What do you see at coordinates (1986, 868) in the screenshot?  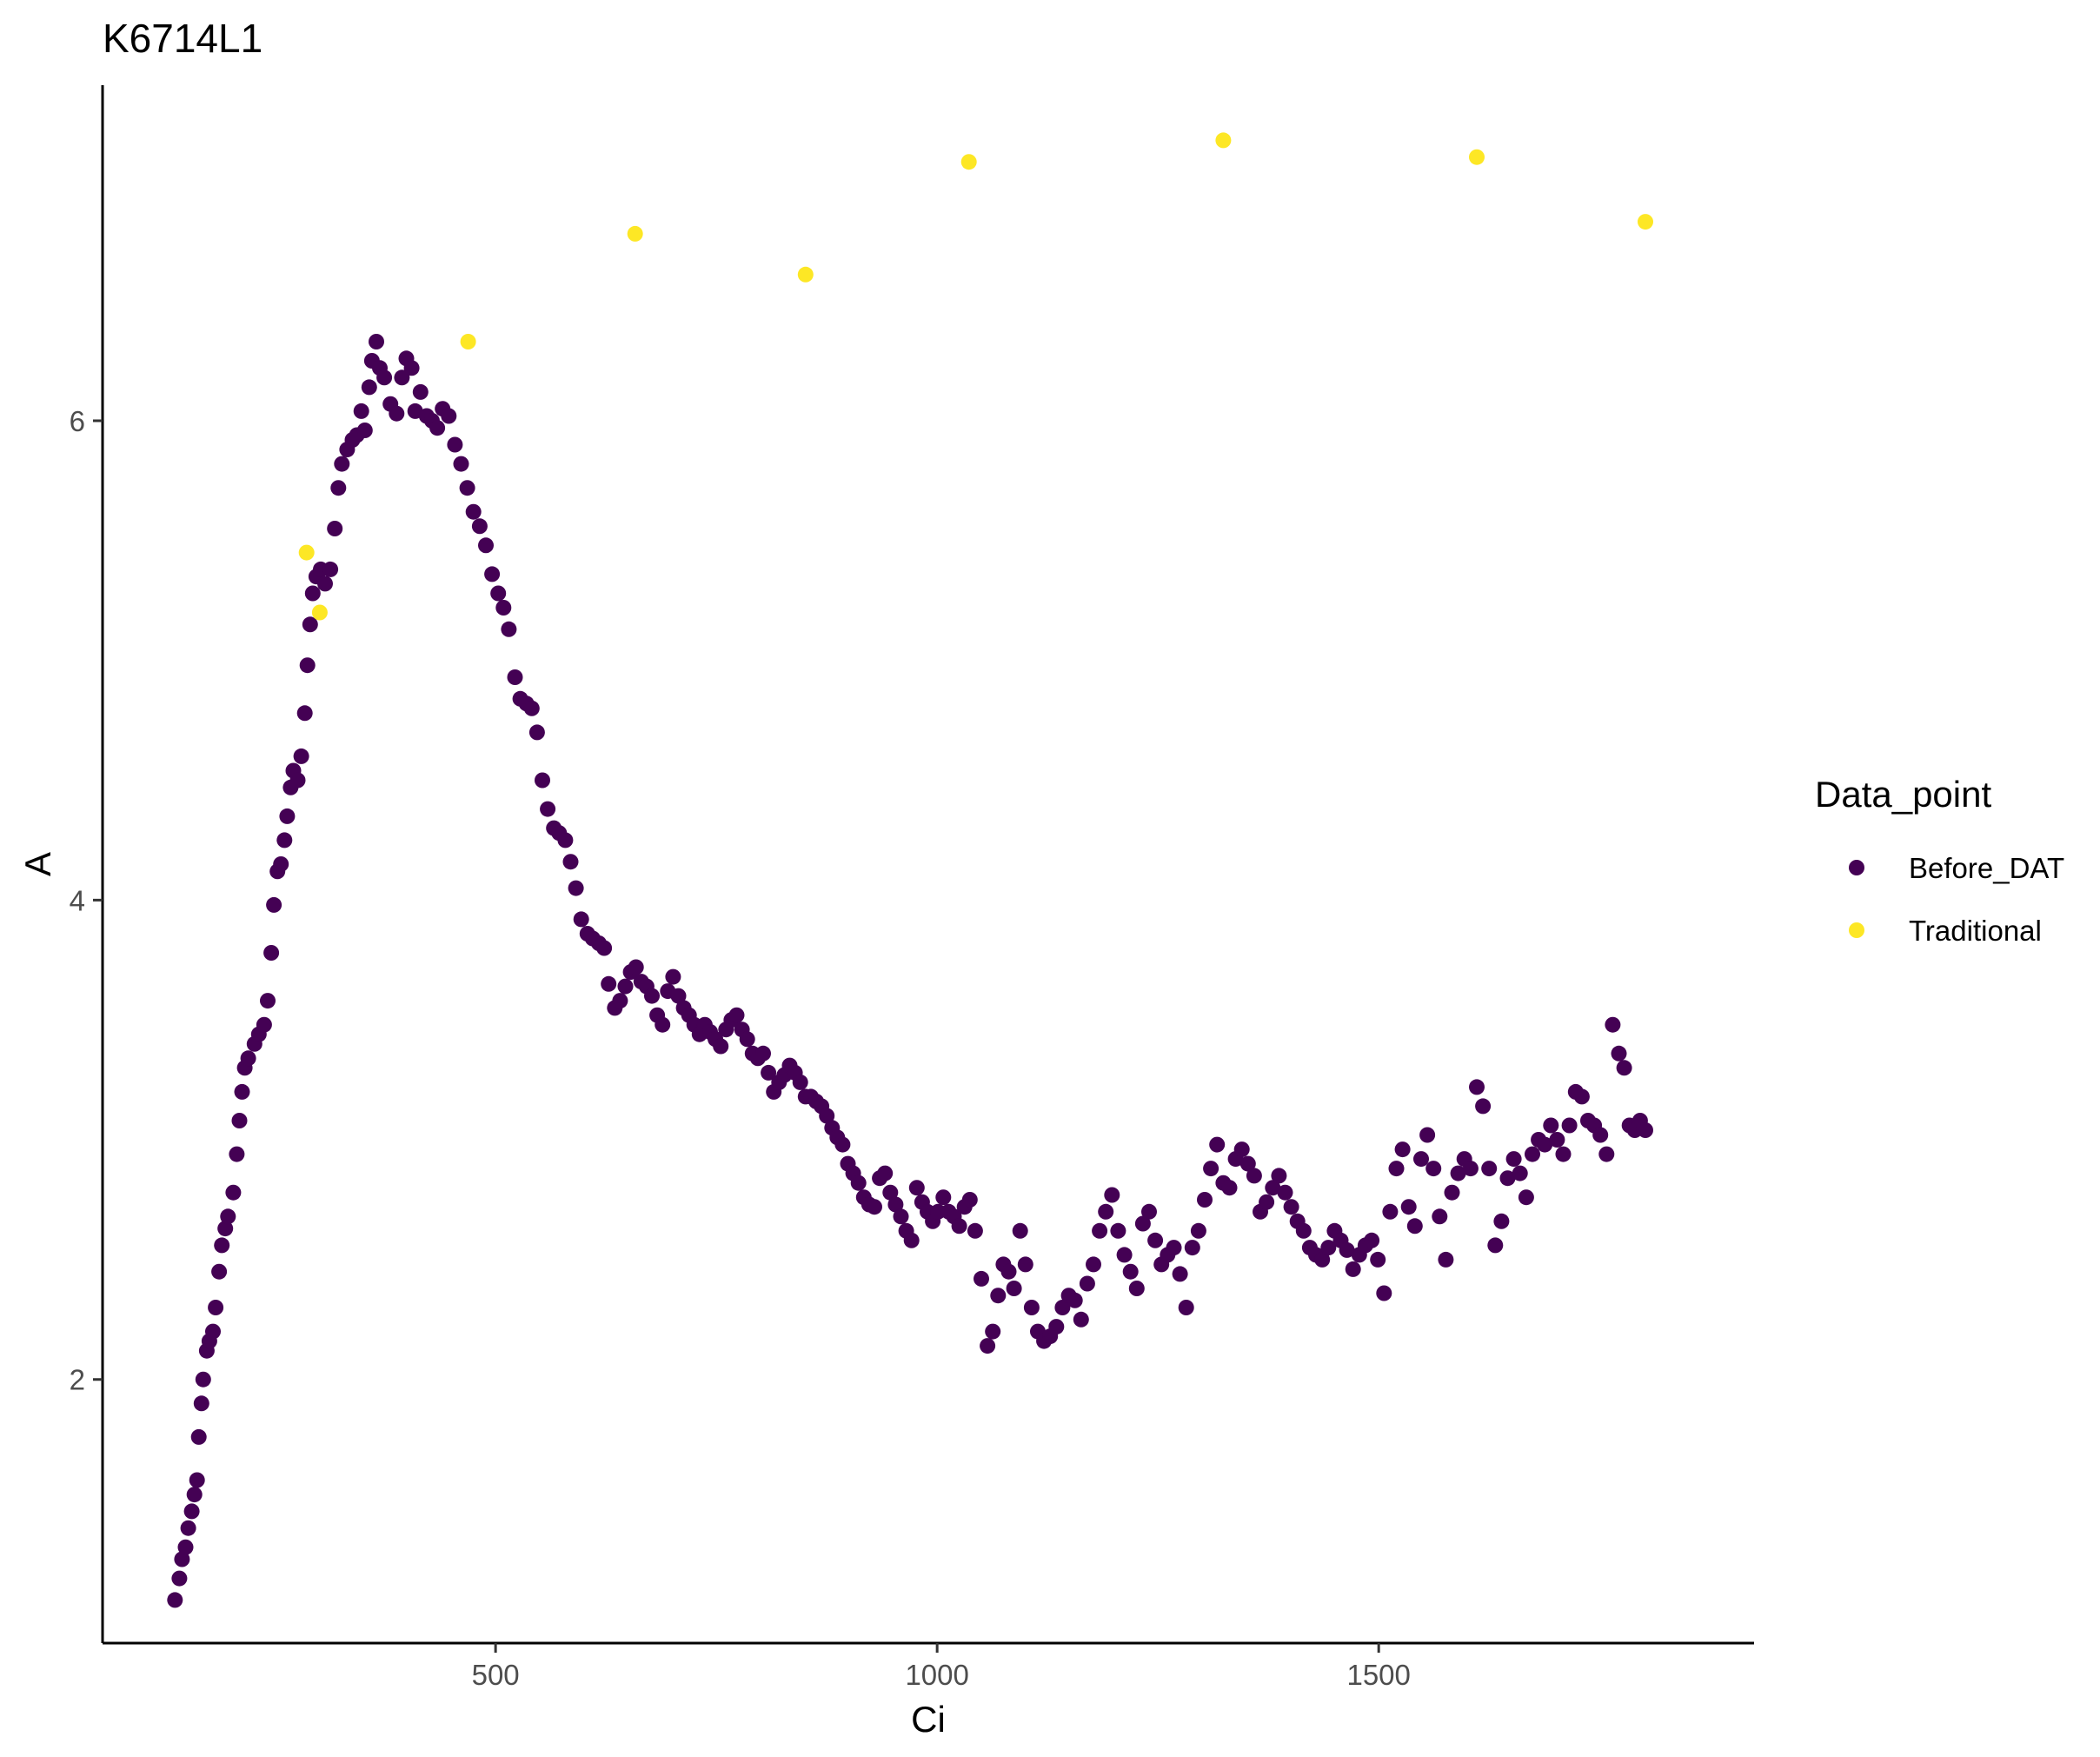 I see `legend-label: Before_DAT` at bounding box center [1986, 868].